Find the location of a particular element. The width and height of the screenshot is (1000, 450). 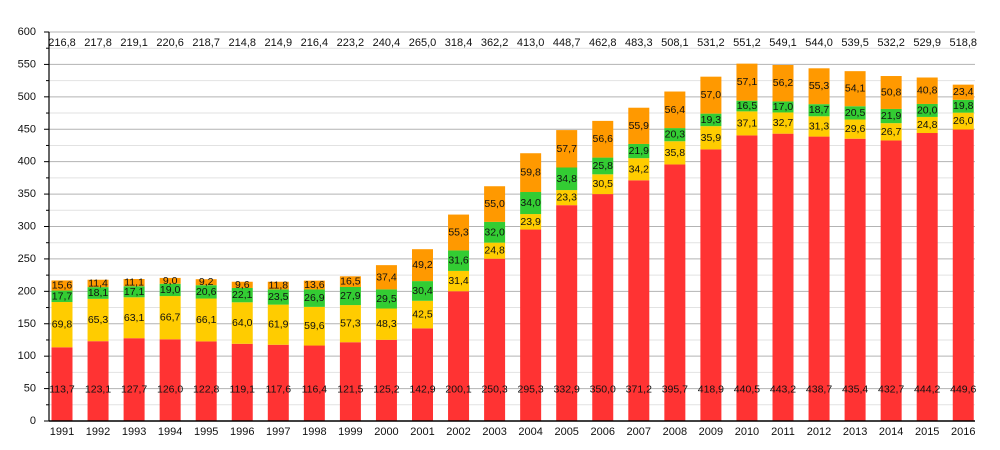

data-label: 56,6 is located at coordinates (603, 139).